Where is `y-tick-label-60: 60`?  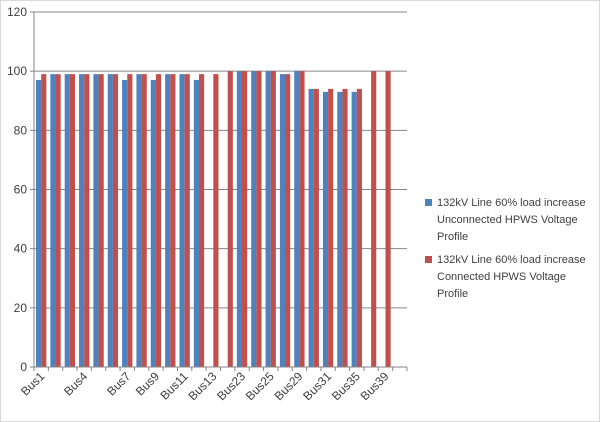 y-tick-label-60: 60 is located at coordinates (21, 190).